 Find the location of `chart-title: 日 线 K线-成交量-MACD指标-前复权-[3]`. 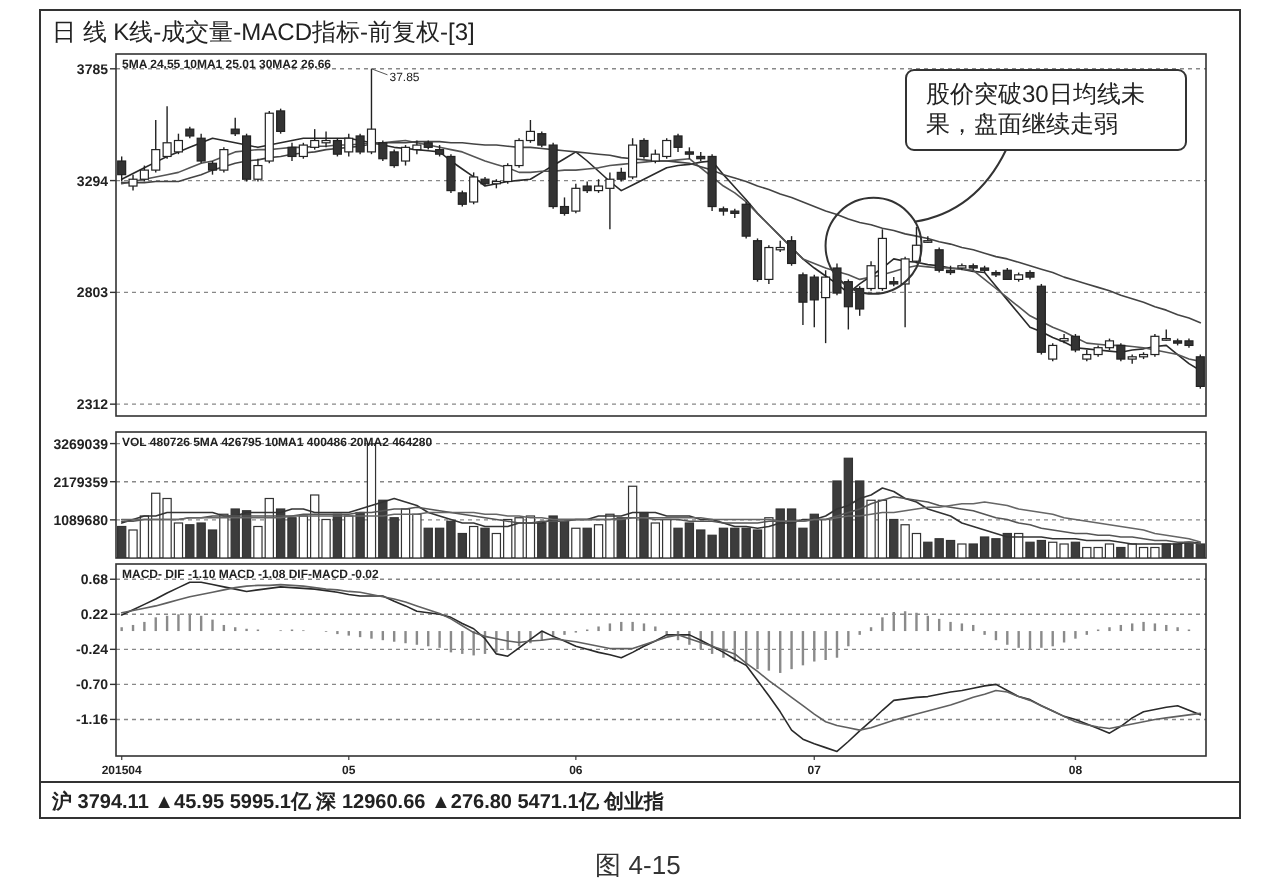

chart-title: 日 线 K线-成交量-MACD指标-前复权-[3] is located at coordinates (263, 32).